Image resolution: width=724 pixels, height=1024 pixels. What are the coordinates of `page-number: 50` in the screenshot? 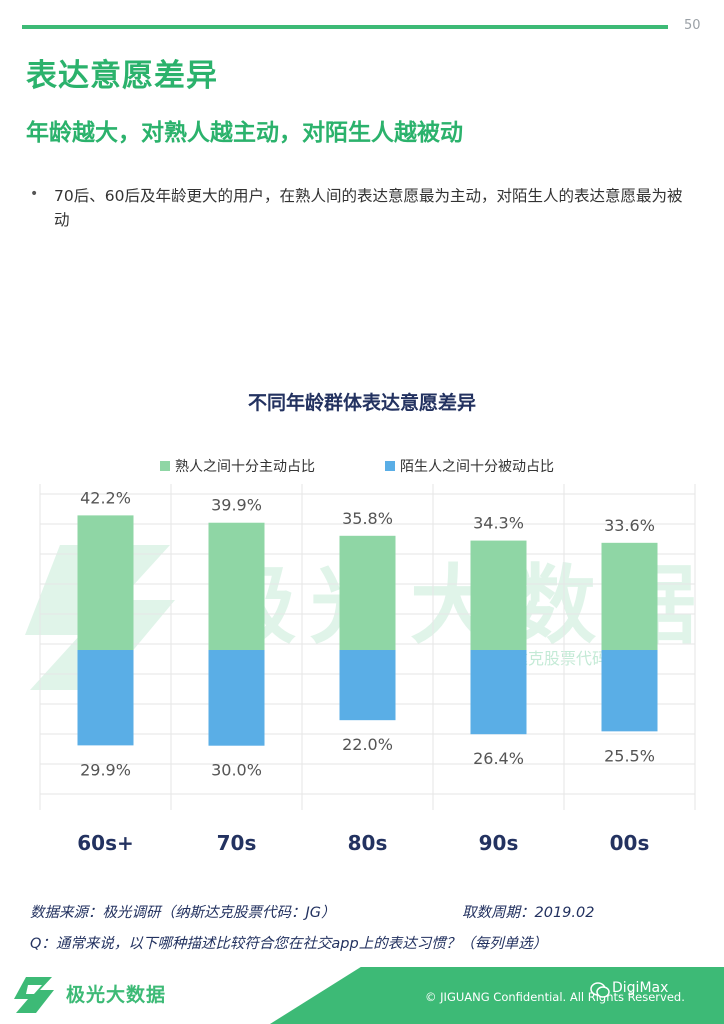 It's located at (692, 25).